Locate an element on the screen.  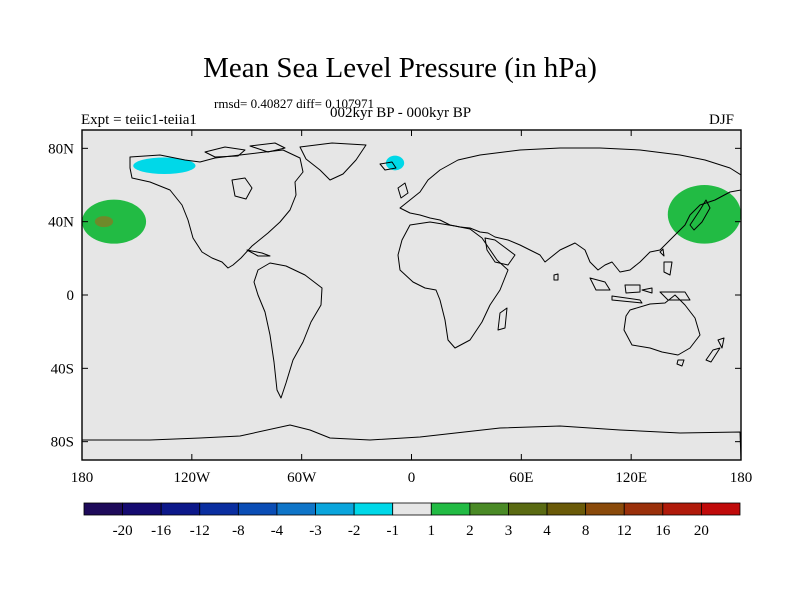
rmsd-diff-stats: rmsd= 0.40827 diff= 0.107971 is located at coordinates (294, 103).